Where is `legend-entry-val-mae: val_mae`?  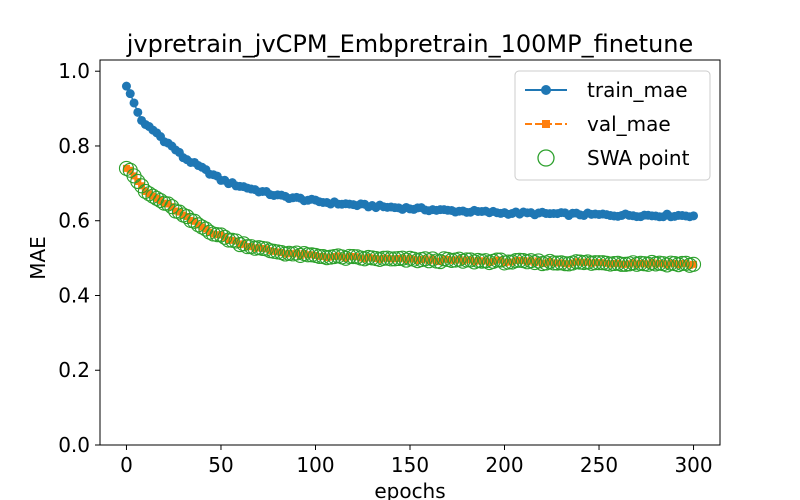
legend-entry-val-mae: val_mae is located at coordinates (598, 124).